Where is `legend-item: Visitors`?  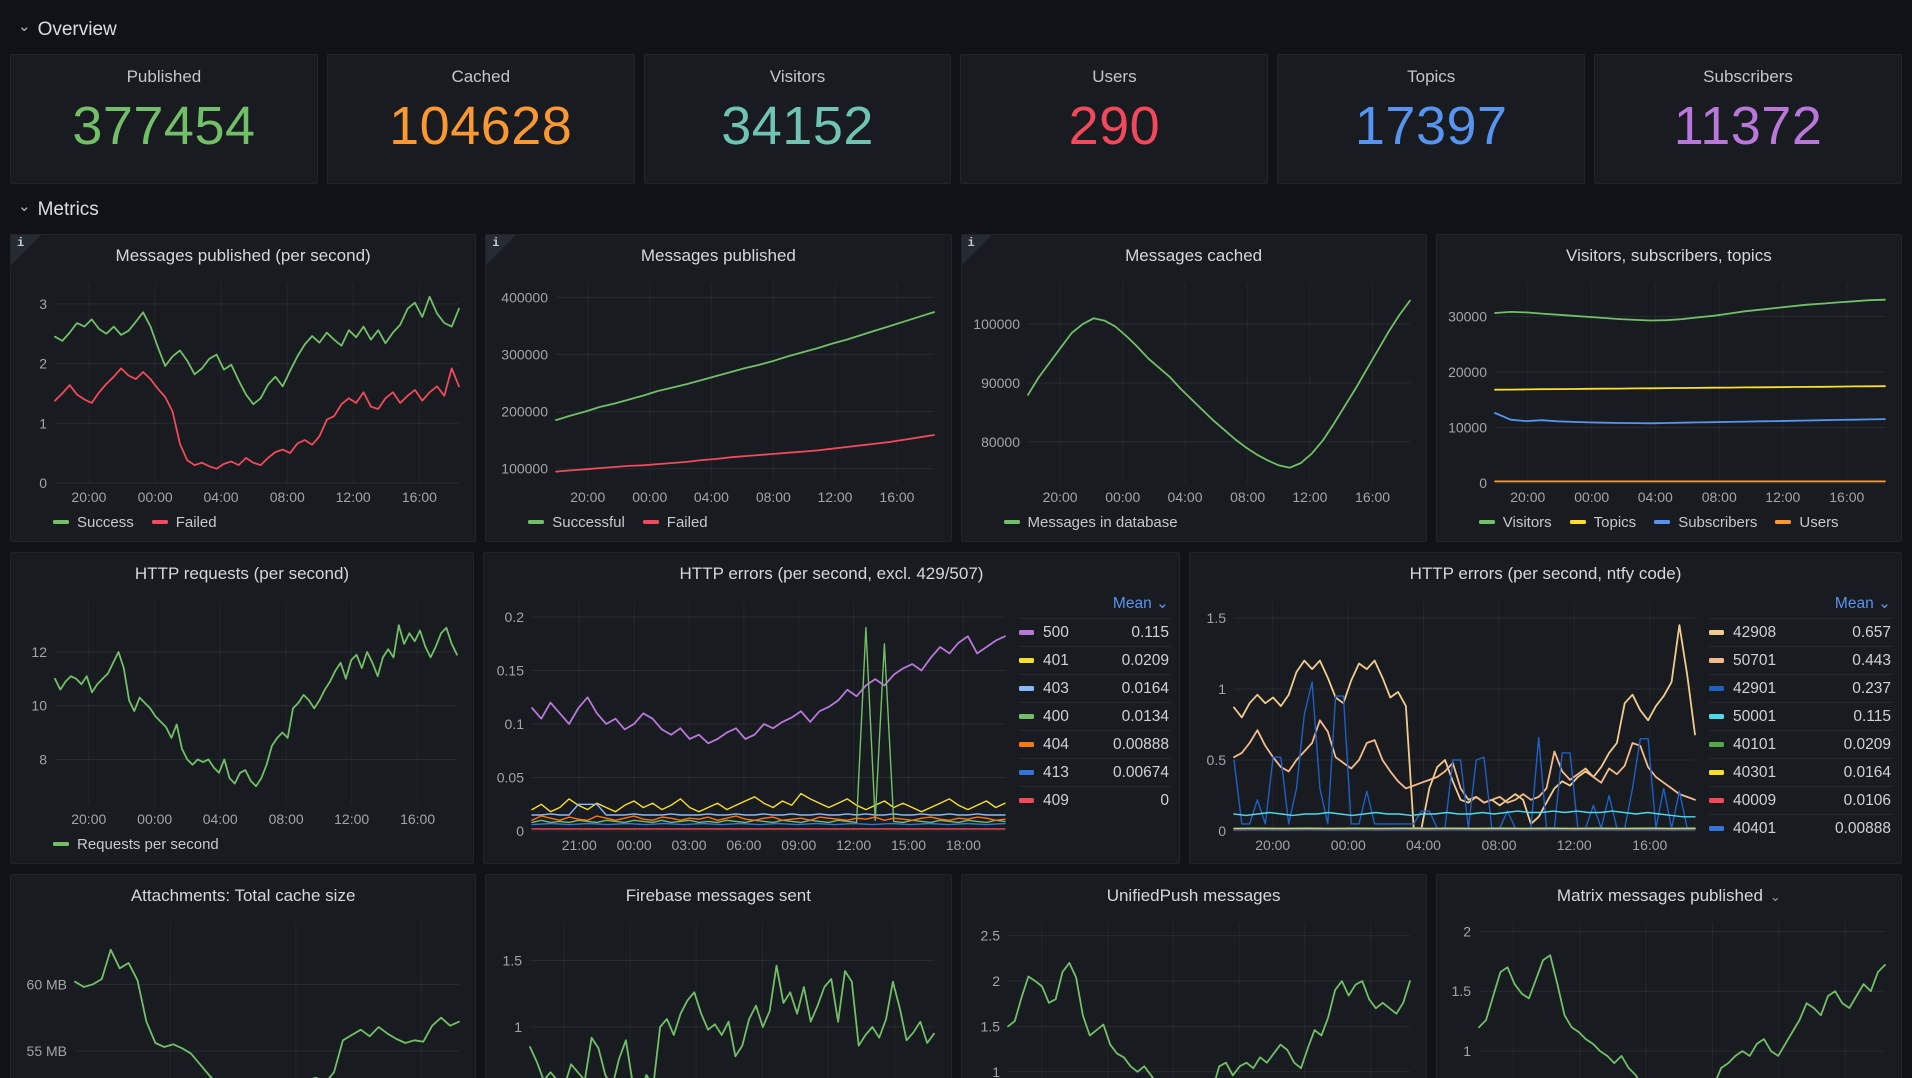
legend-item: Visitors is located at coordinates (1515, 522).